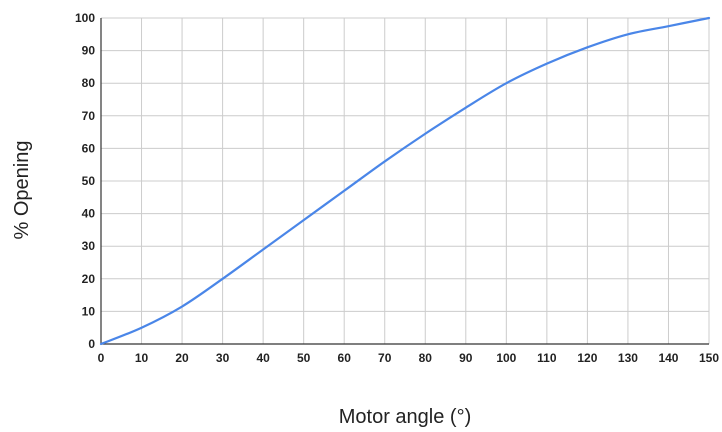 This screenshot has height=432, width=722. I want to click on x-tick-label: 0, so click(101, 358).